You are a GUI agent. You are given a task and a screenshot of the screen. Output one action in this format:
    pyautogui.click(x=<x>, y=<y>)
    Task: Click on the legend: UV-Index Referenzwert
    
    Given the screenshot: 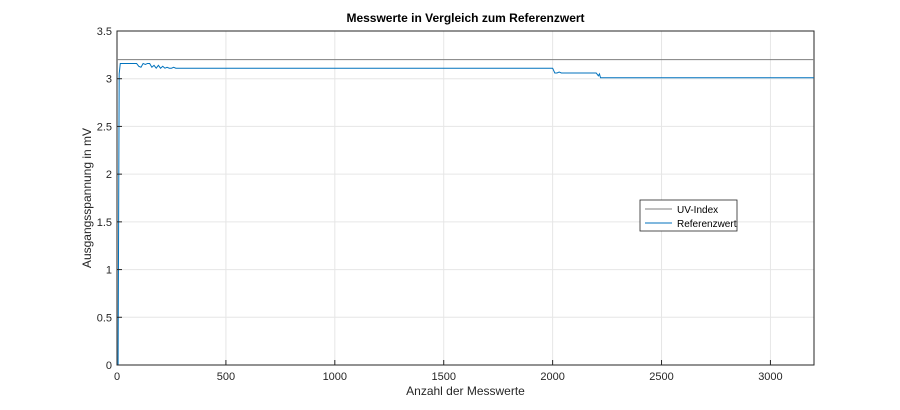 What is the action you would take?
    pyautogui.click(x=688, y=215)
    